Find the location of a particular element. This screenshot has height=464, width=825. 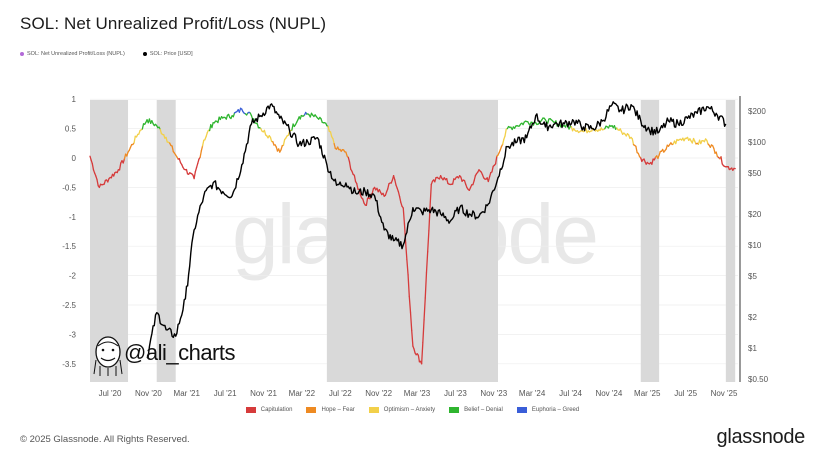

y-left-tick: -0.5 is located at coordinates (69, 187).